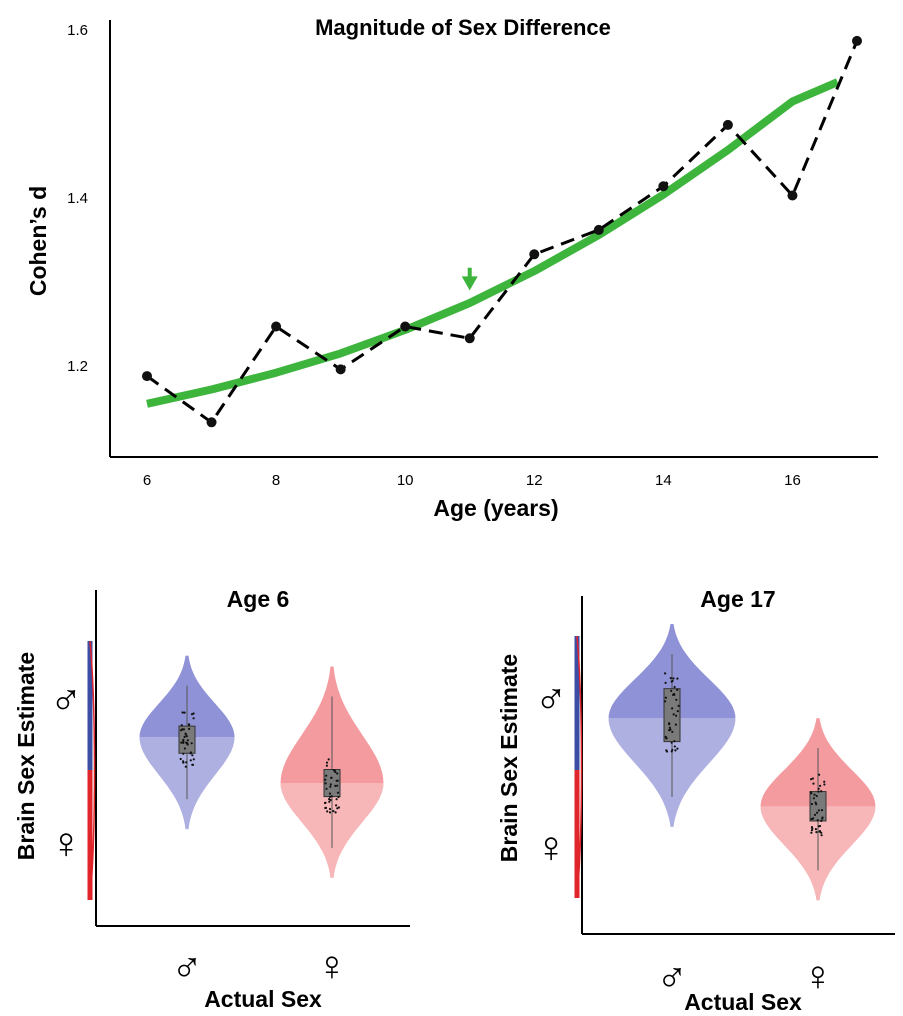  Describe the element at coordinates (495, 508) in the screenshot. I see `line-chart-x-label: Age (years)` at that location.